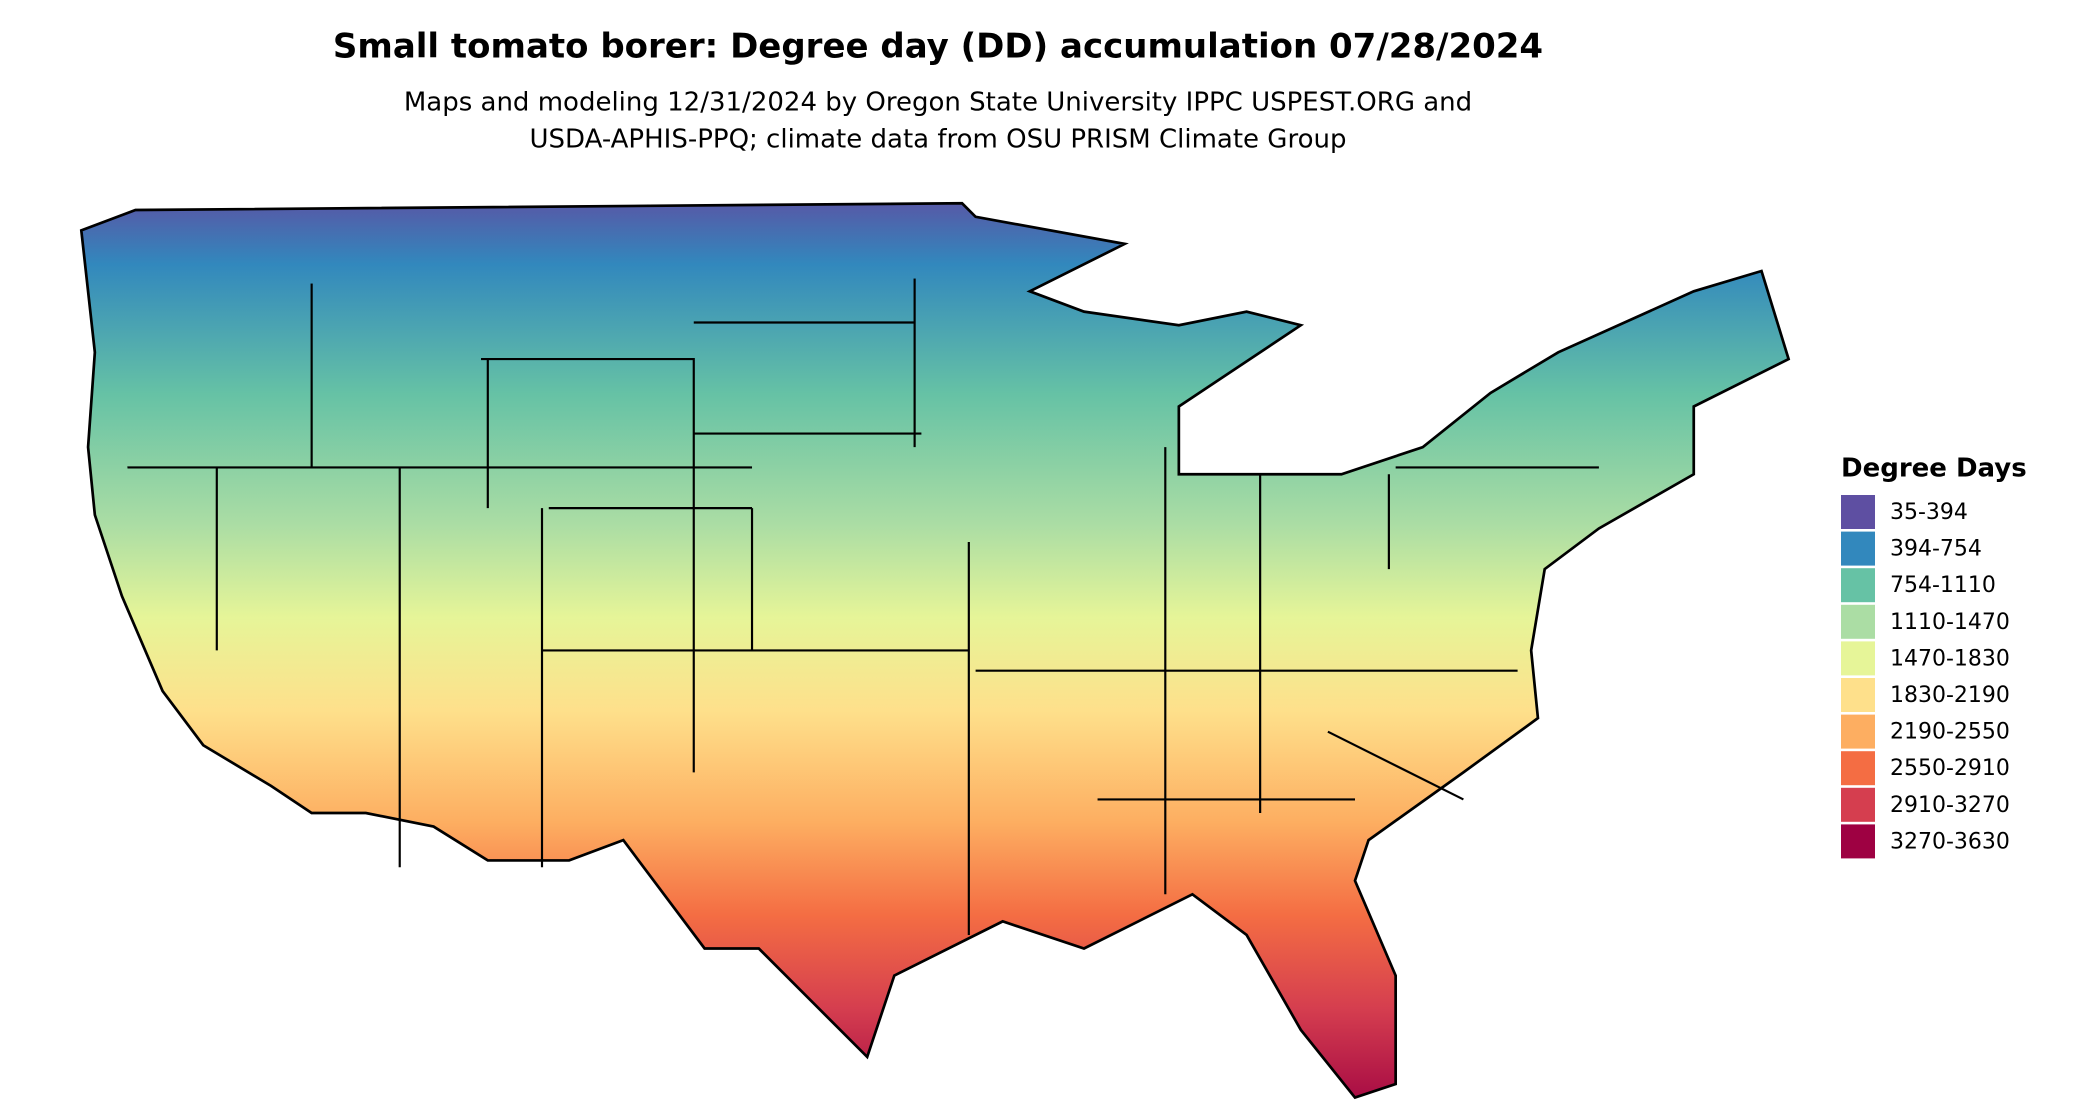 Image resolution: width=2100 pixels, height=1120 pixels. What do you see at coordinates (1929, 512) in the screenshot?
I see `legend-label: 35-394` at bounding box center [1929, 512].